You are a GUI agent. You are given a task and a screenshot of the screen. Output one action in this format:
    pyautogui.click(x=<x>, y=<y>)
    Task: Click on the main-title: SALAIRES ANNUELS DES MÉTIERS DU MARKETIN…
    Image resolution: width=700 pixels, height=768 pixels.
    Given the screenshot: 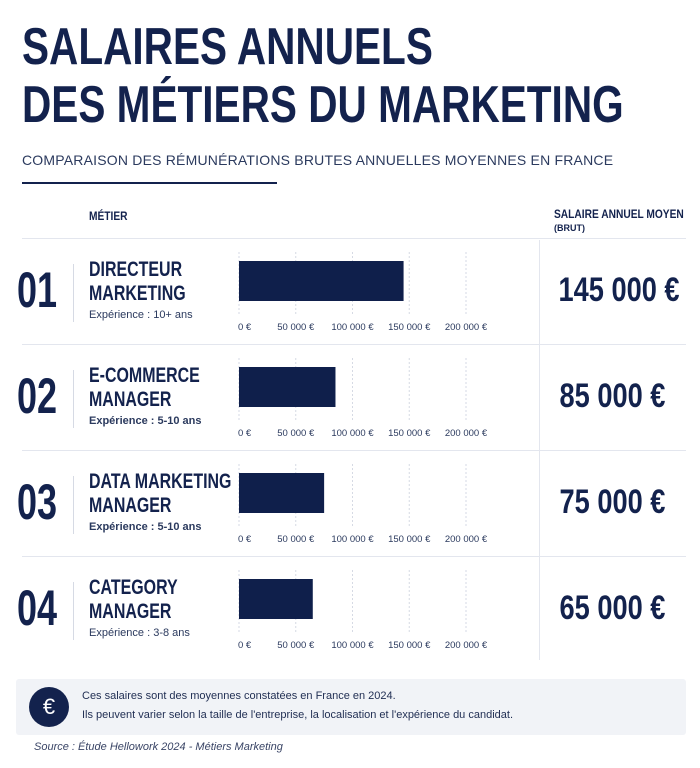 What is the action you would take?
    pyautogui.click(x=352, y=76)
    